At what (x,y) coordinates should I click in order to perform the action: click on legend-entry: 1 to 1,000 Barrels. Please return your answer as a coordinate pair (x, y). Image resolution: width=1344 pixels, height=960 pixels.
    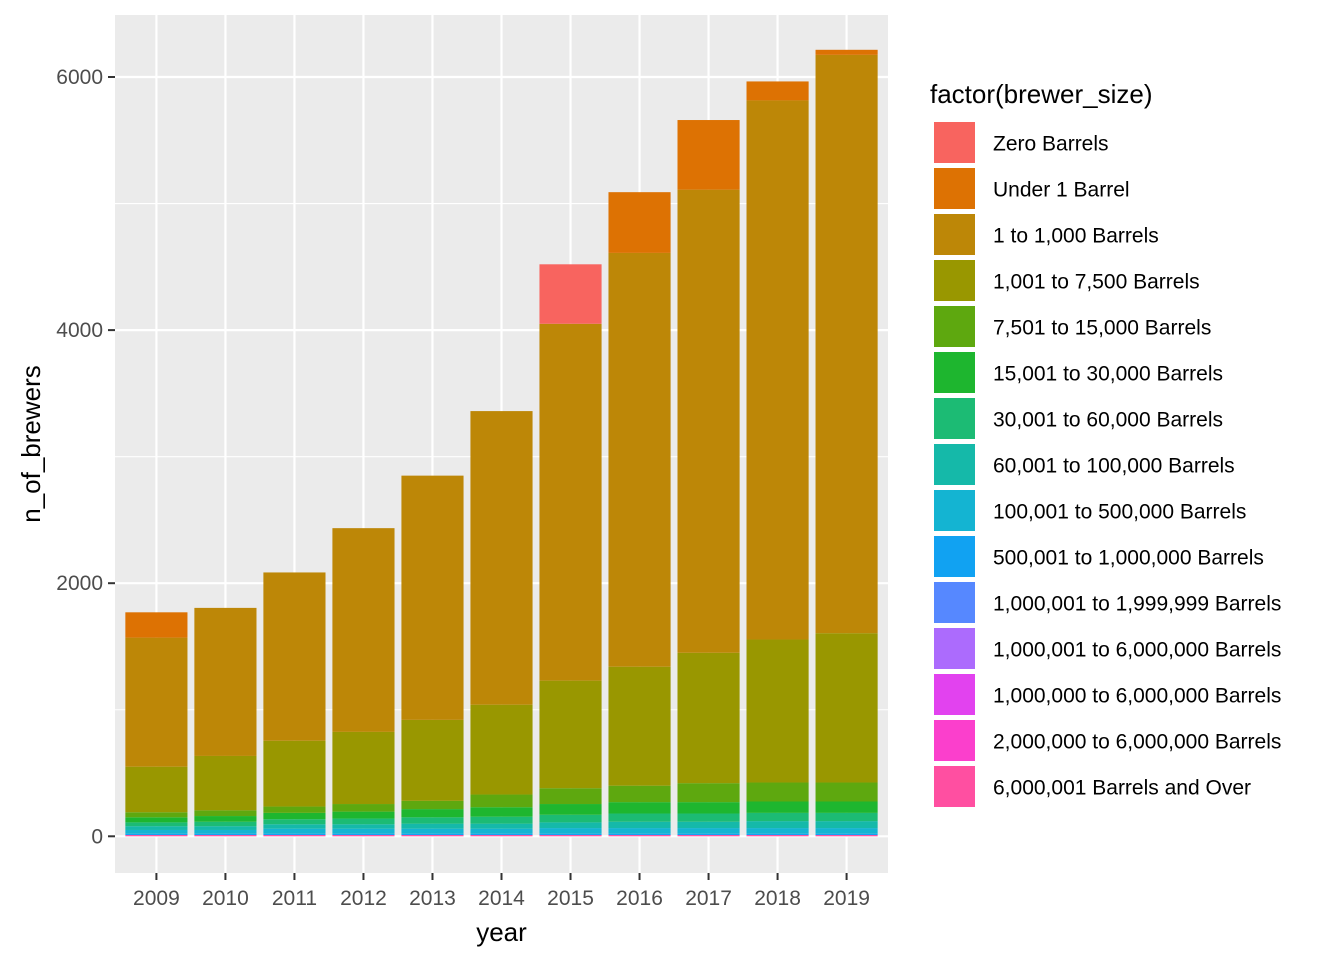
    Looking at the image, I should click on (1076, 236).